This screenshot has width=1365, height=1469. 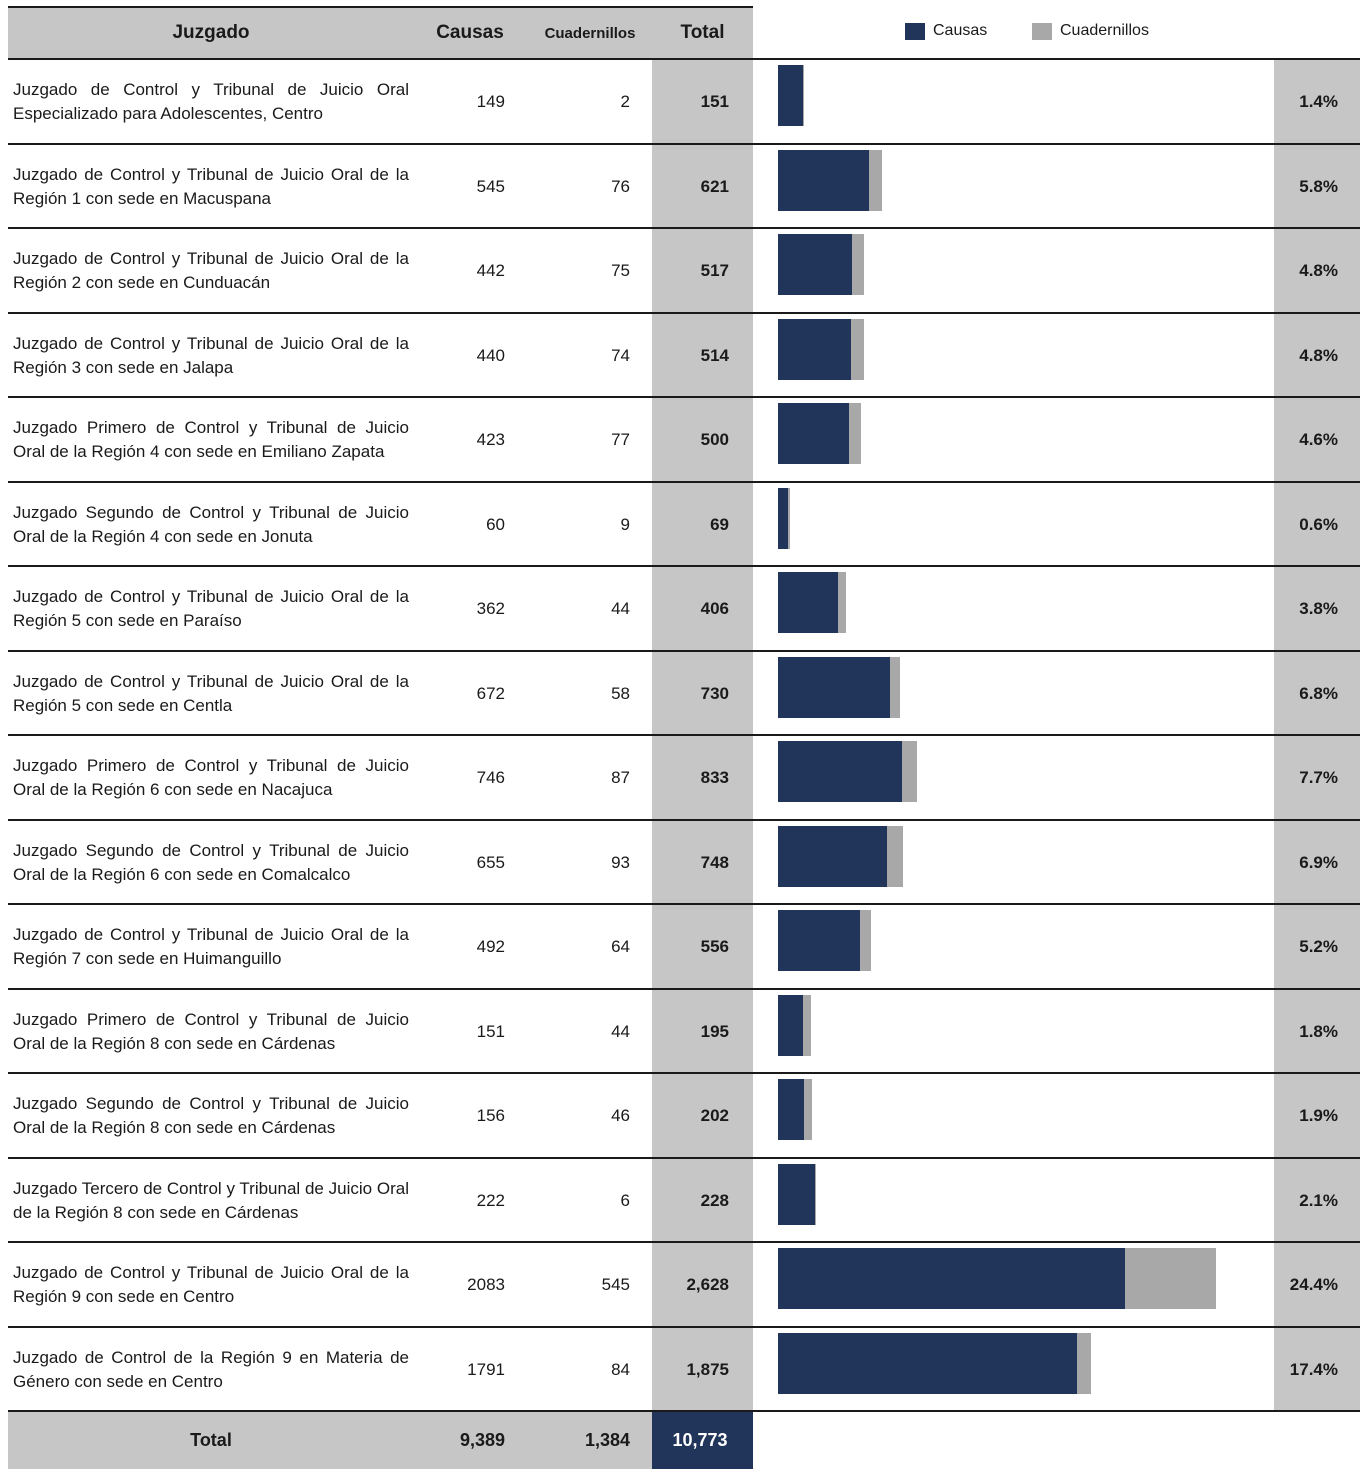 I want to click on row-causas: 362, so click(x=490, y=608).